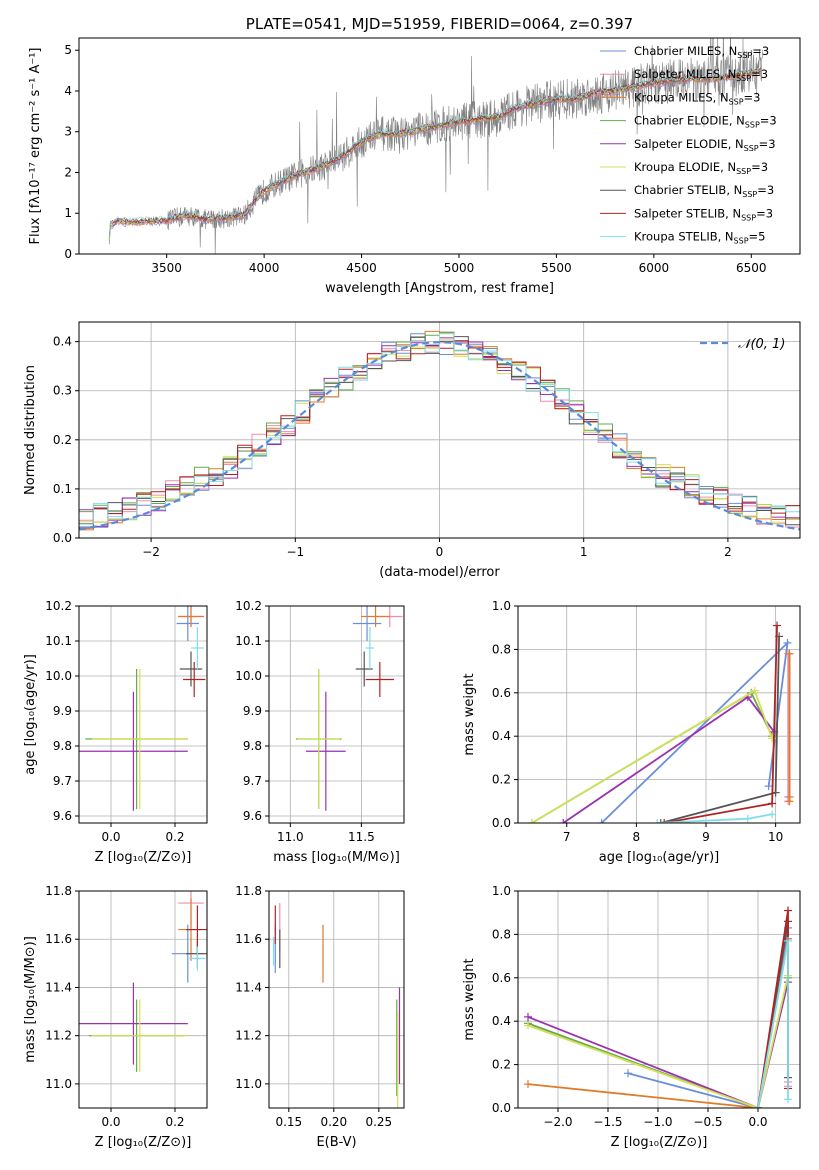 This screenshot has width=819, height=1170. I want to click on weight-series-chabrier_stelib, so click(720, 727).